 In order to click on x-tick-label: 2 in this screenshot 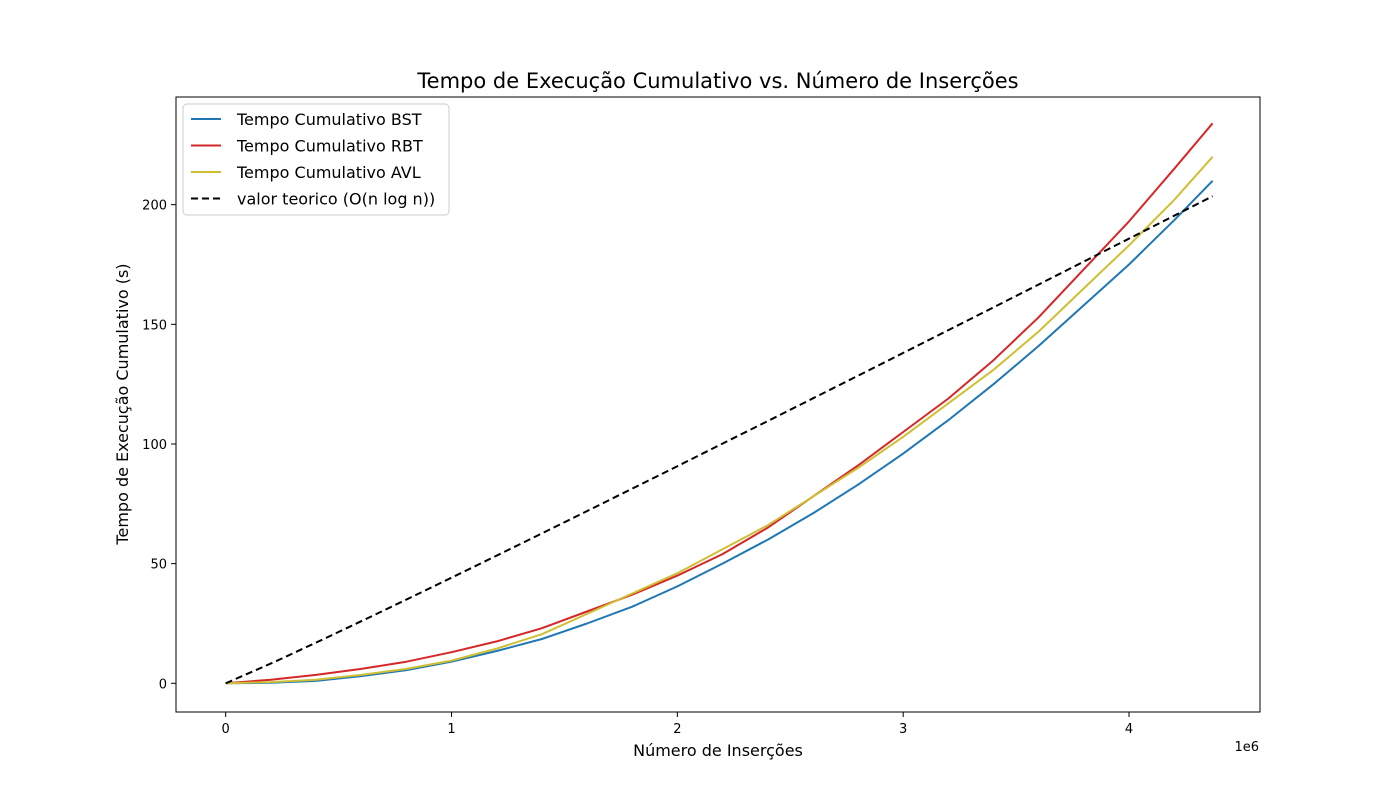, I will do `click(677, 729)`.